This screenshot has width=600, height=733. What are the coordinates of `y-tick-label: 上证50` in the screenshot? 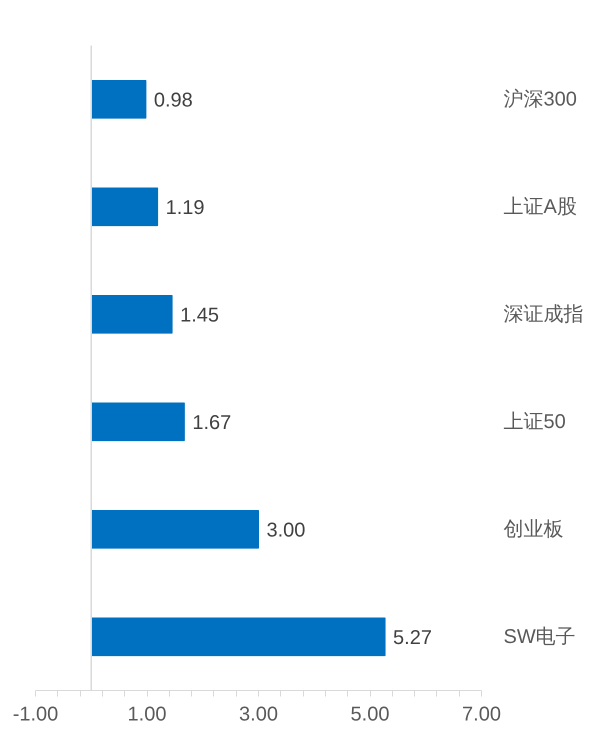 It's located at (535, 421).